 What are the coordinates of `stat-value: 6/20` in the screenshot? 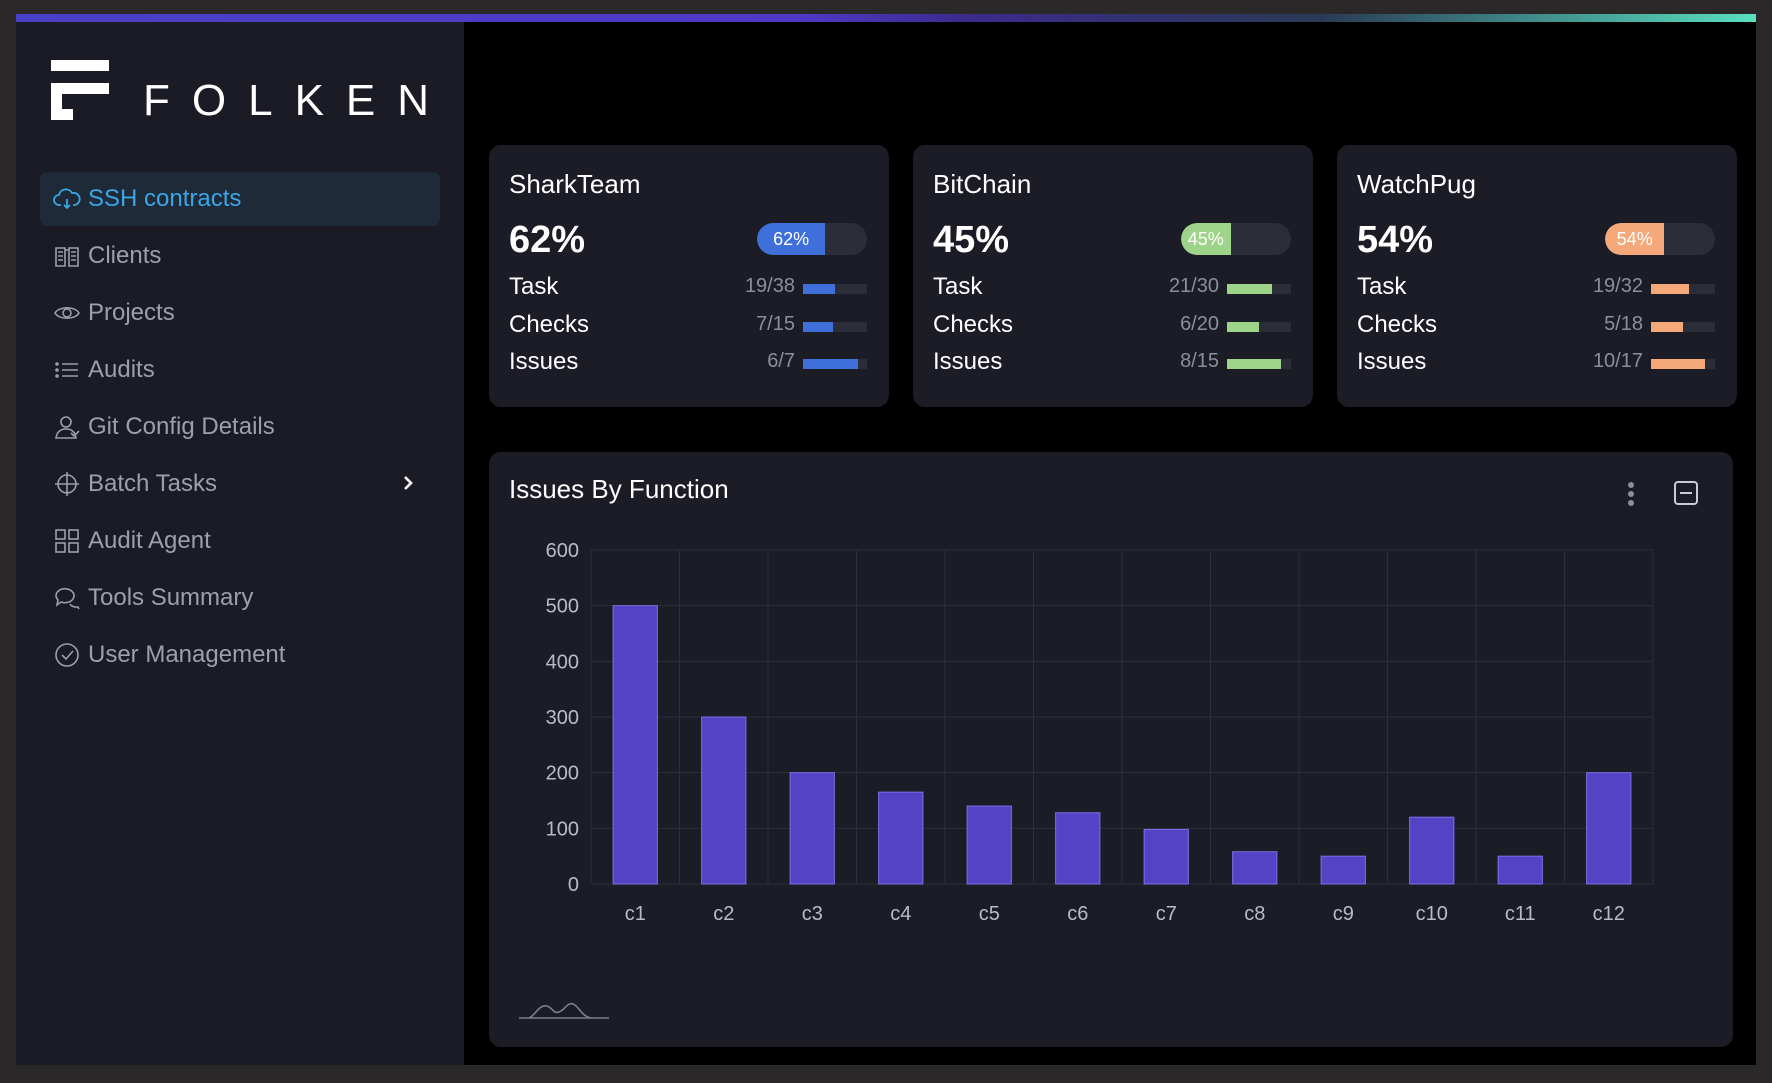 It's located at (1199, 324).